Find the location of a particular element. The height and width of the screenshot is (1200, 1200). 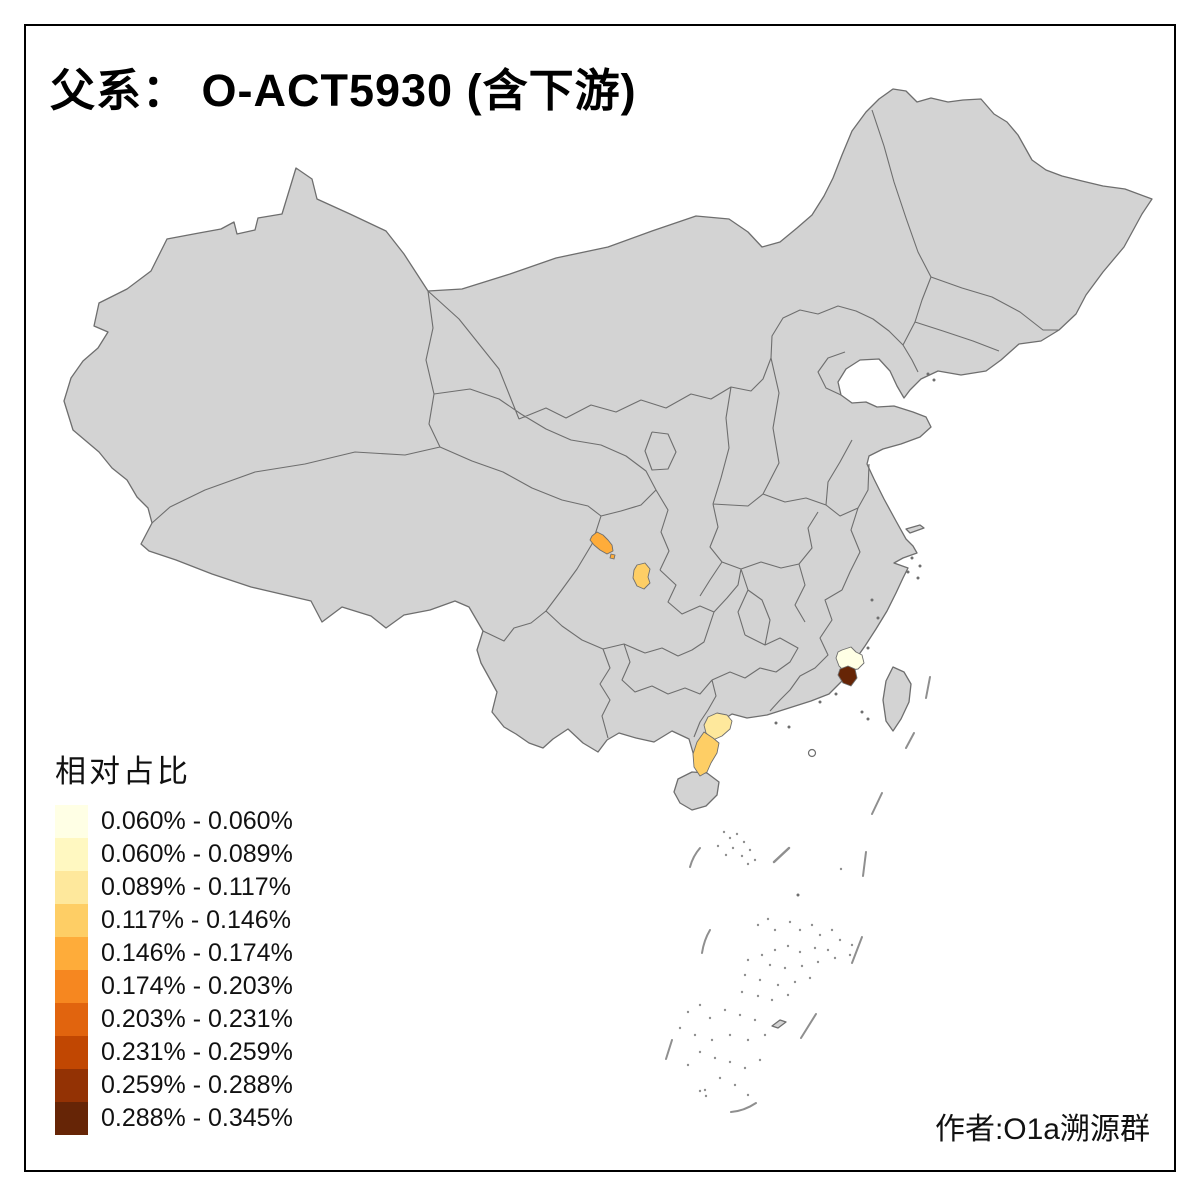

page-title: 父系： O-ACT5930 (含下游) is located at coordinates (343, 90).